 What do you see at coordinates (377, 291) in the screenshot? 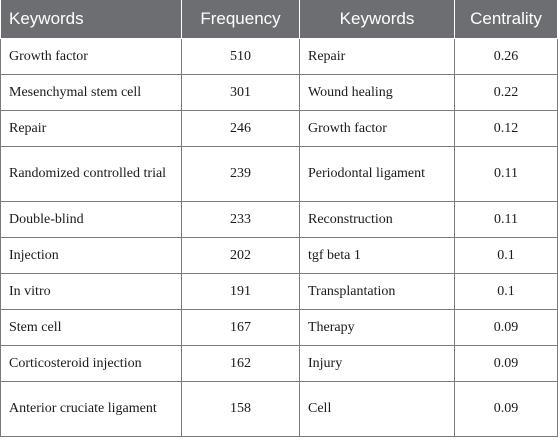
I see `keyword-centrality-cell: Transplantation` at bounding box center [377, 291].